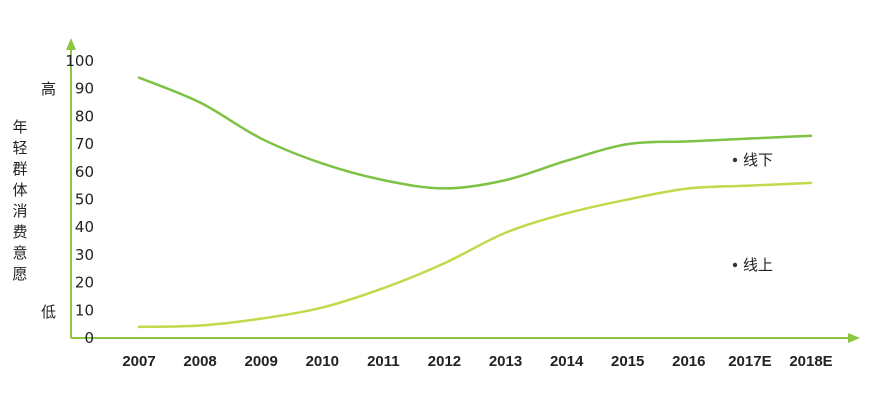  What do you see at coordinates (567, 361) in the screenshot?
I see `x-tick-label: 2014` at bounding box center [567, 361].